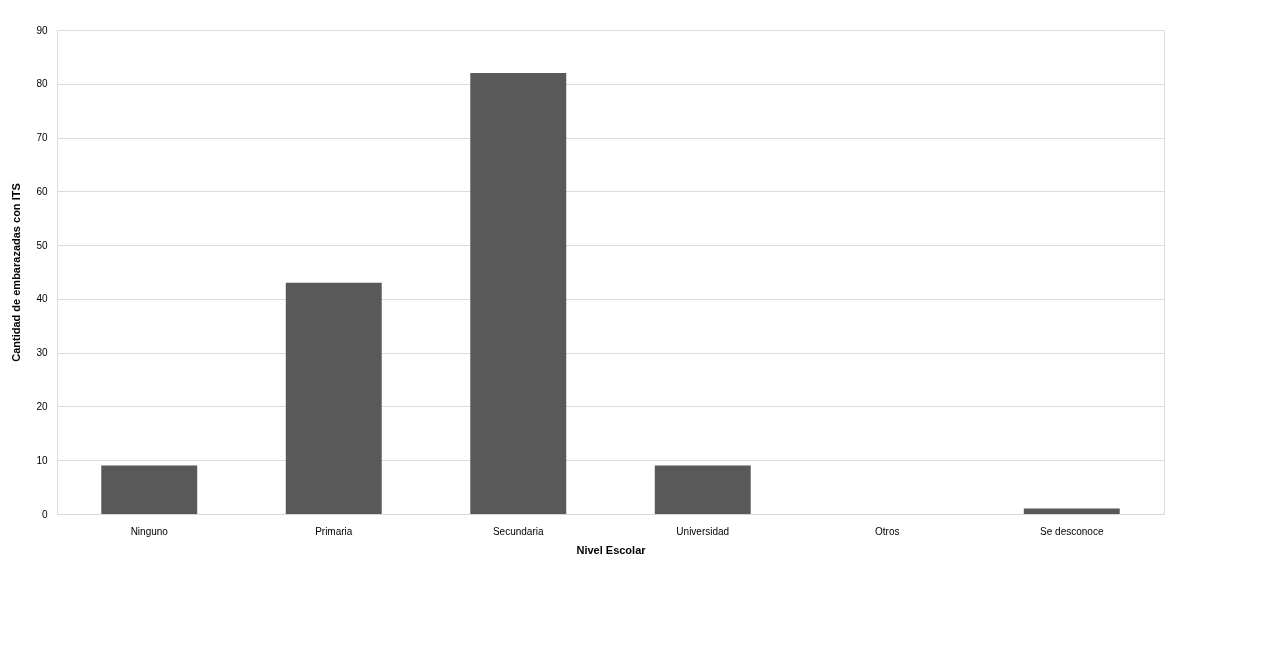 This screenshot has height=660, width=1265. I want to click on y-tick-label: 30, so click(42, 353).